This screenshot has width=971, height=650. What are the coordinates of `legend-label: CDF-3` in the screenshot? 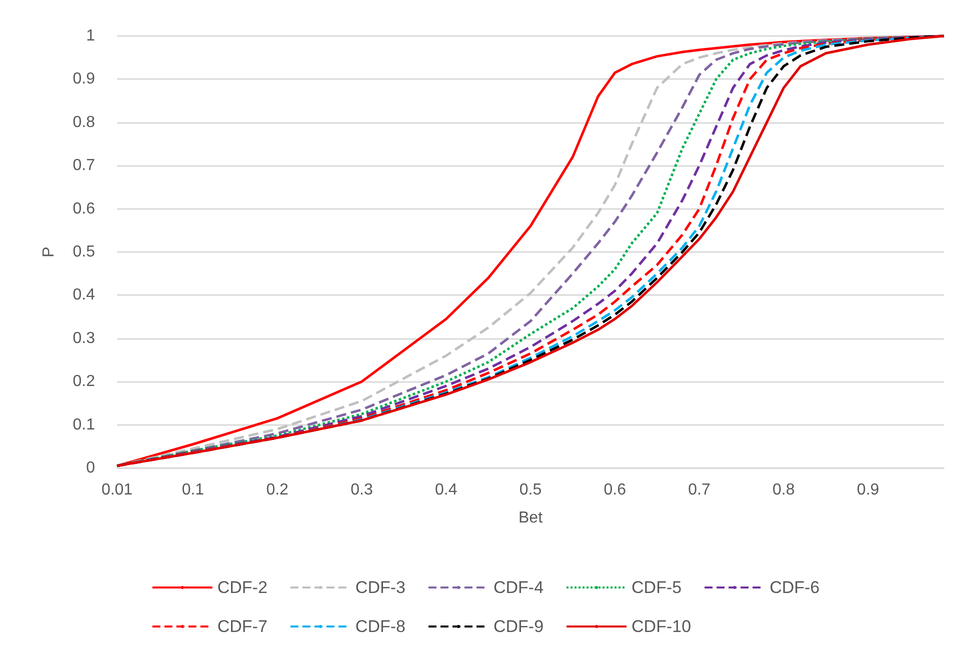 It's located at (380, 587).